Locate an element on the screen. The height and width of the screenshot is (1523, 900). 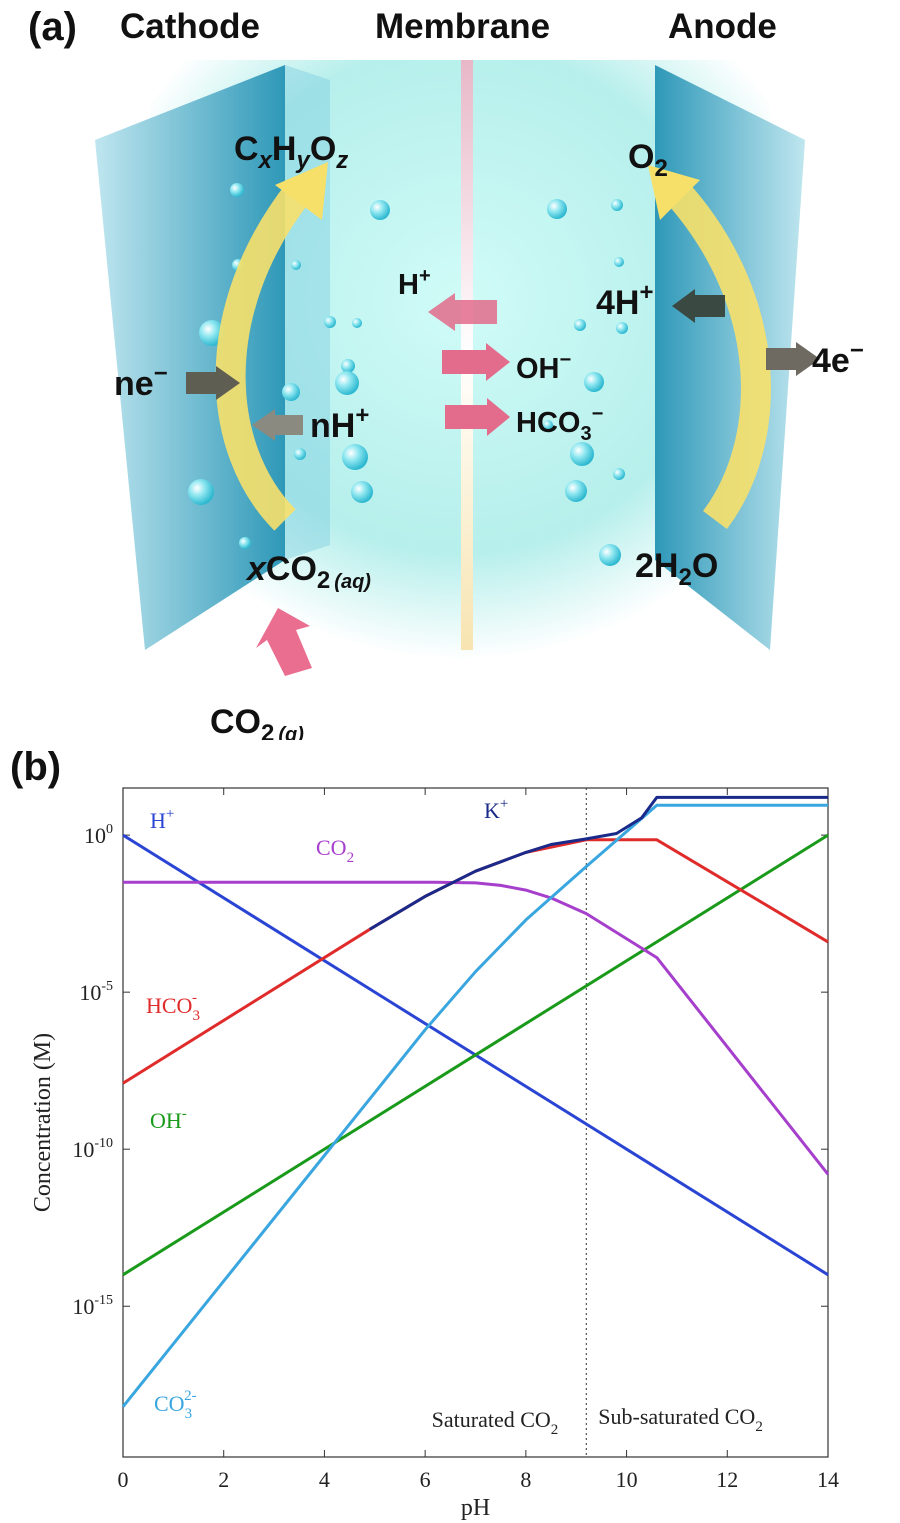
y-axis-label: Concentration (M) is located at coordinates (43, 1122).